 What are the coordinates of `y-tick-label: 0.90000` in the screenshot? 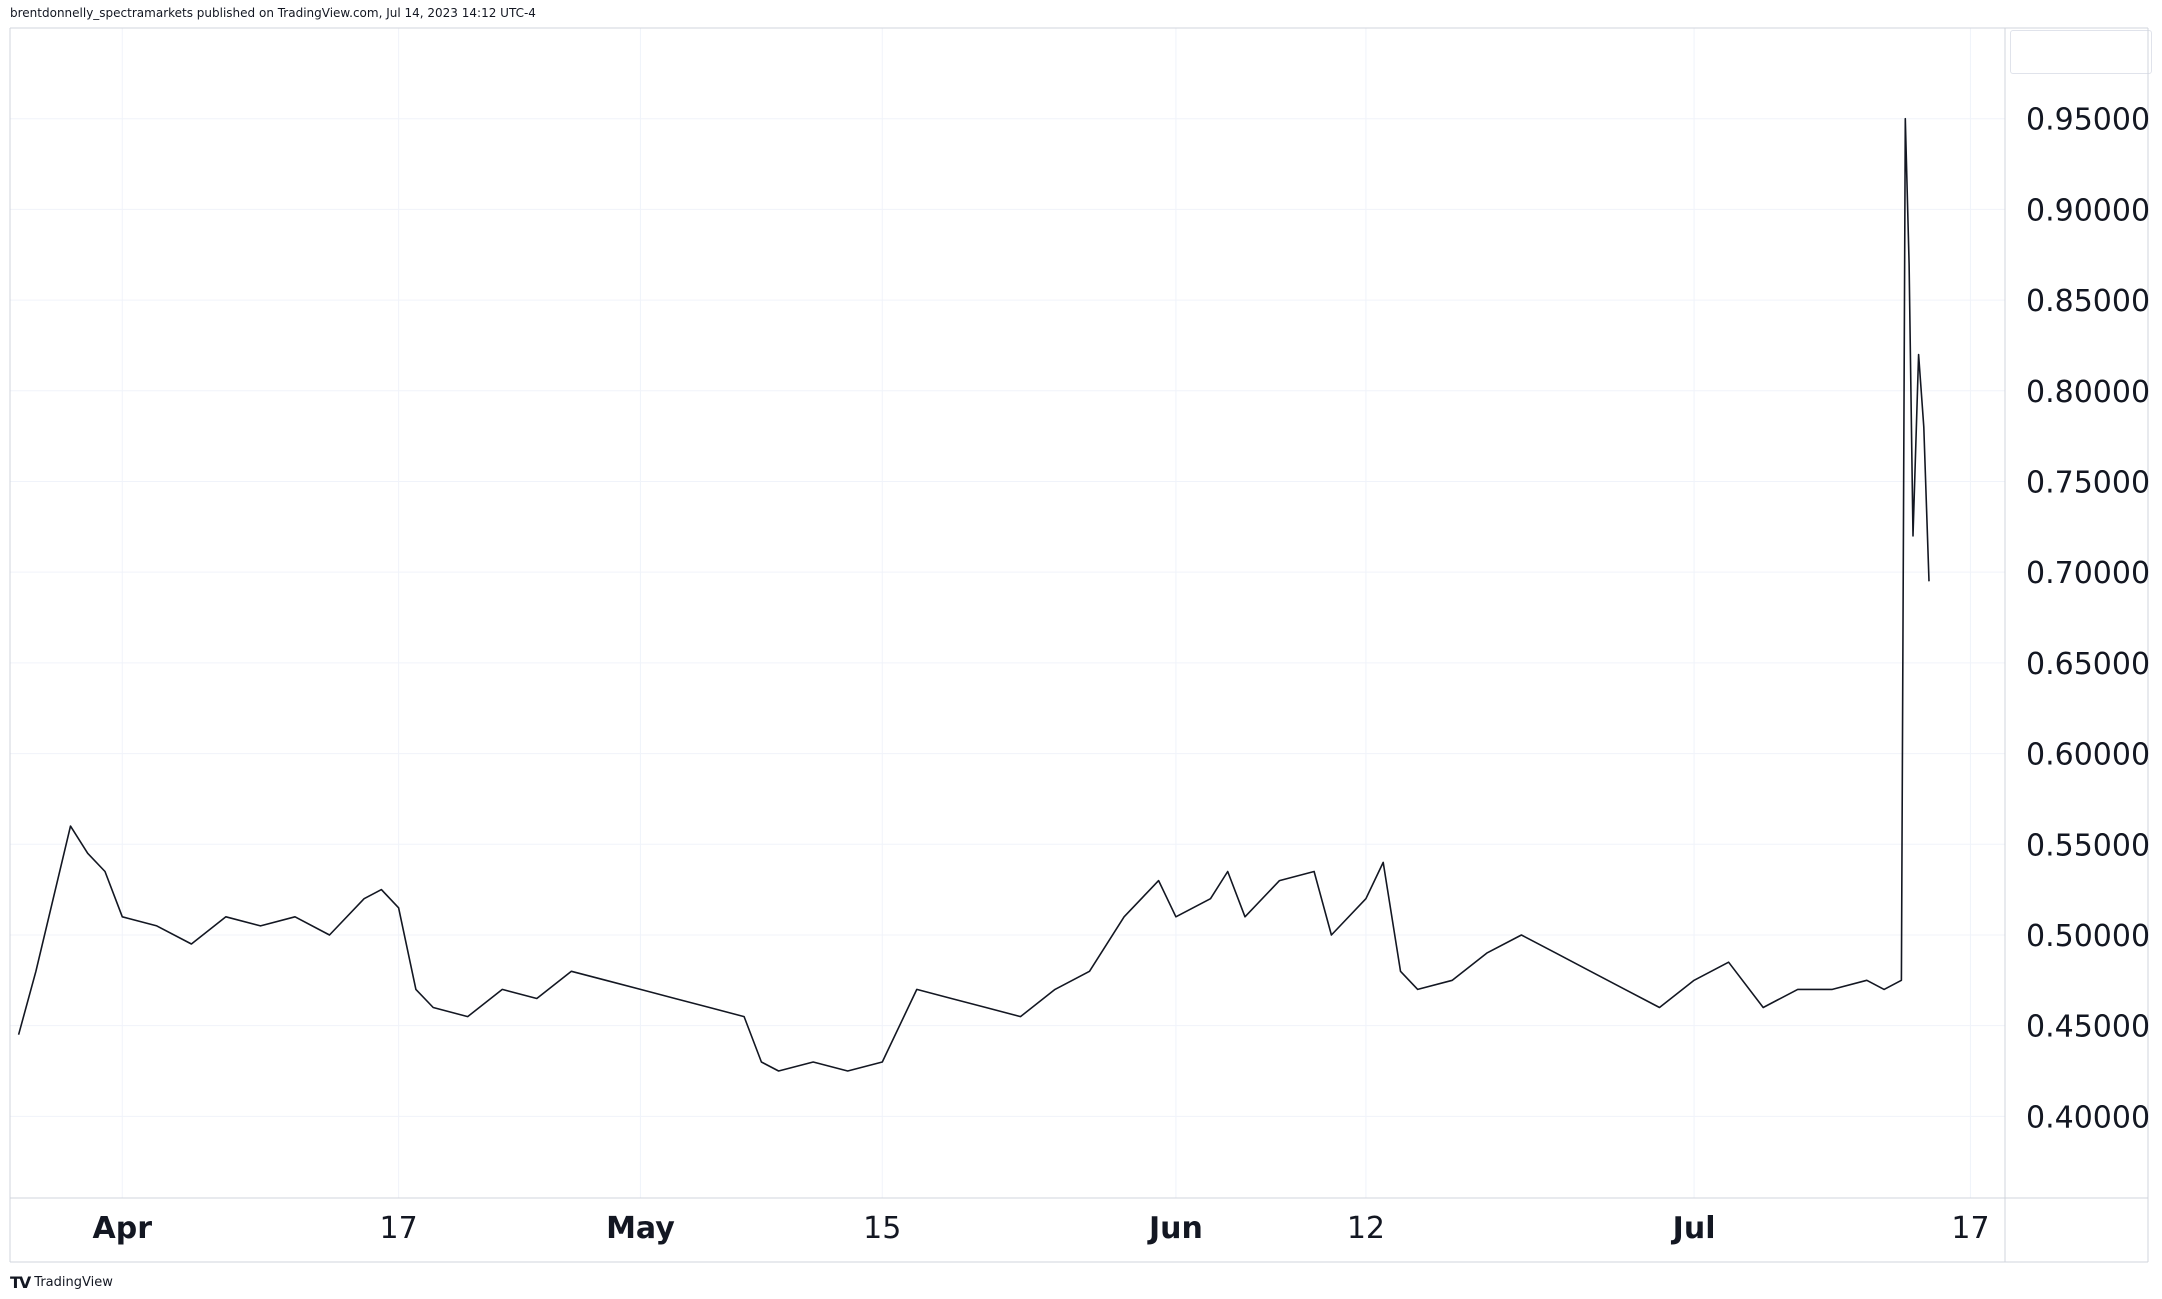 It's located at (2088, 210).